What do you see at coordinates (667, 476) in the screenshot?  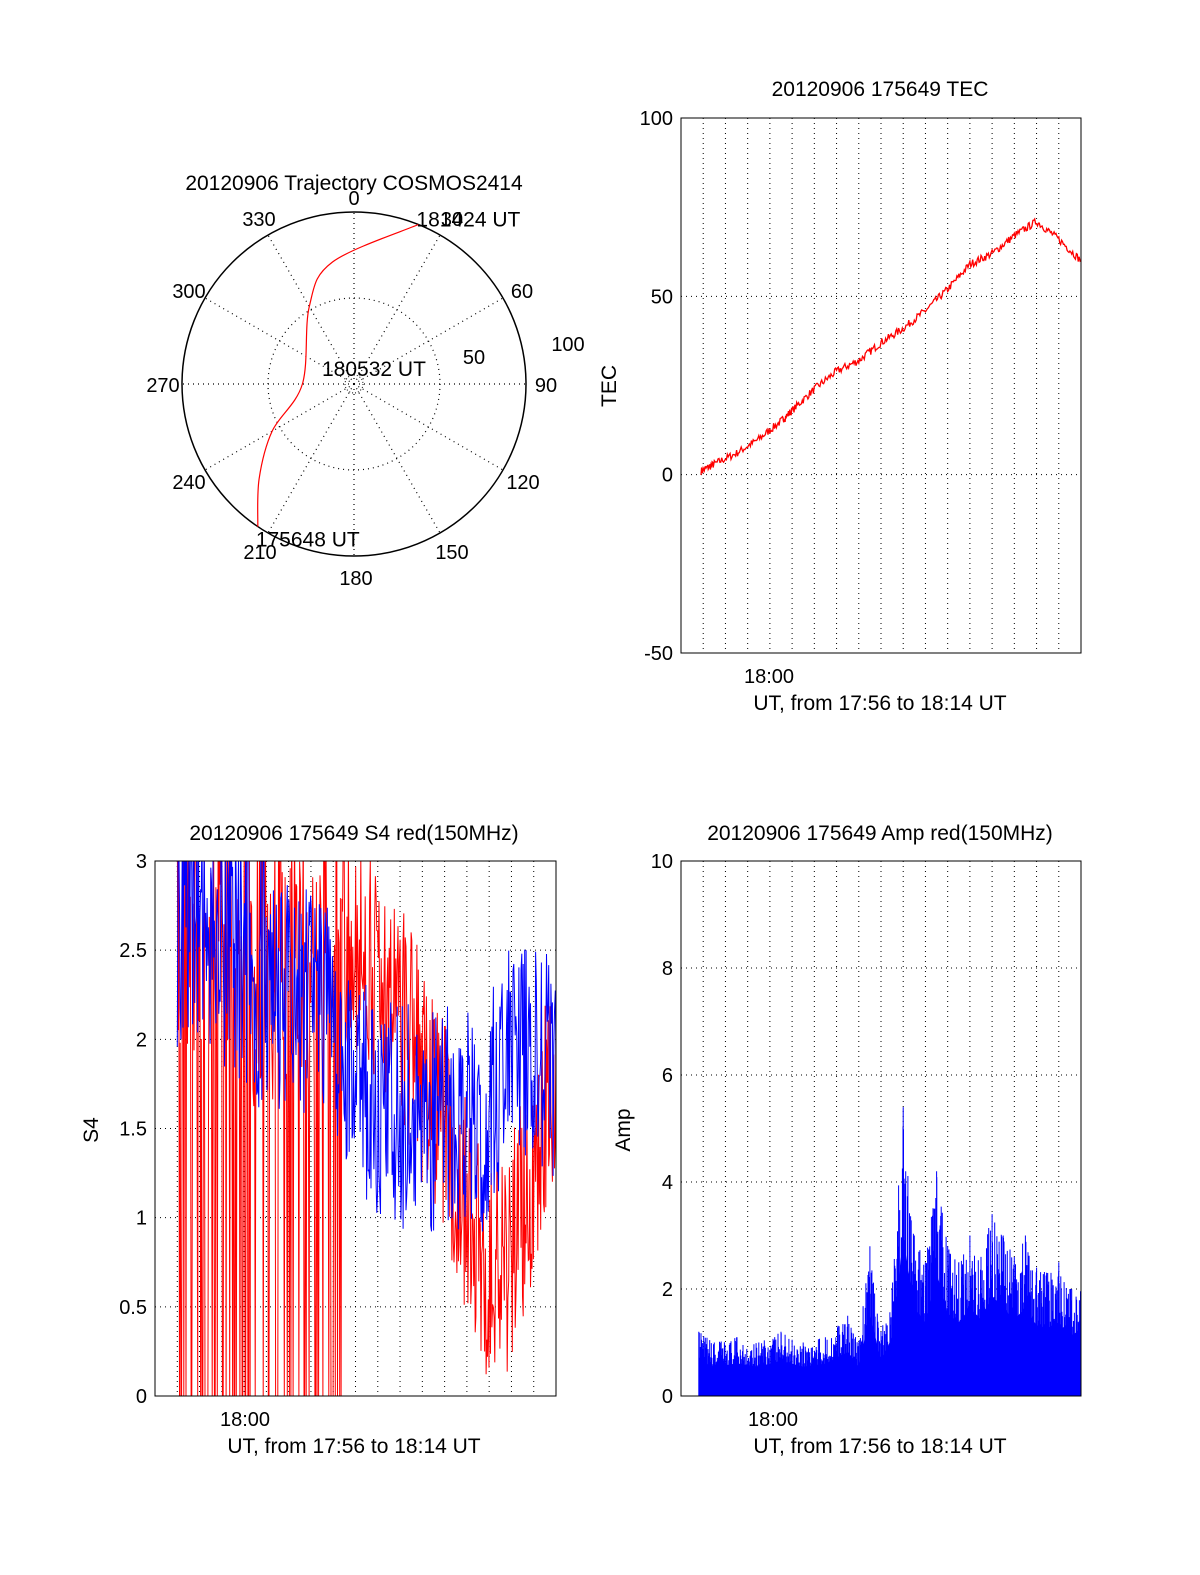 I see `tec-y-tick-label: 0` at bounding box center [667, 476].